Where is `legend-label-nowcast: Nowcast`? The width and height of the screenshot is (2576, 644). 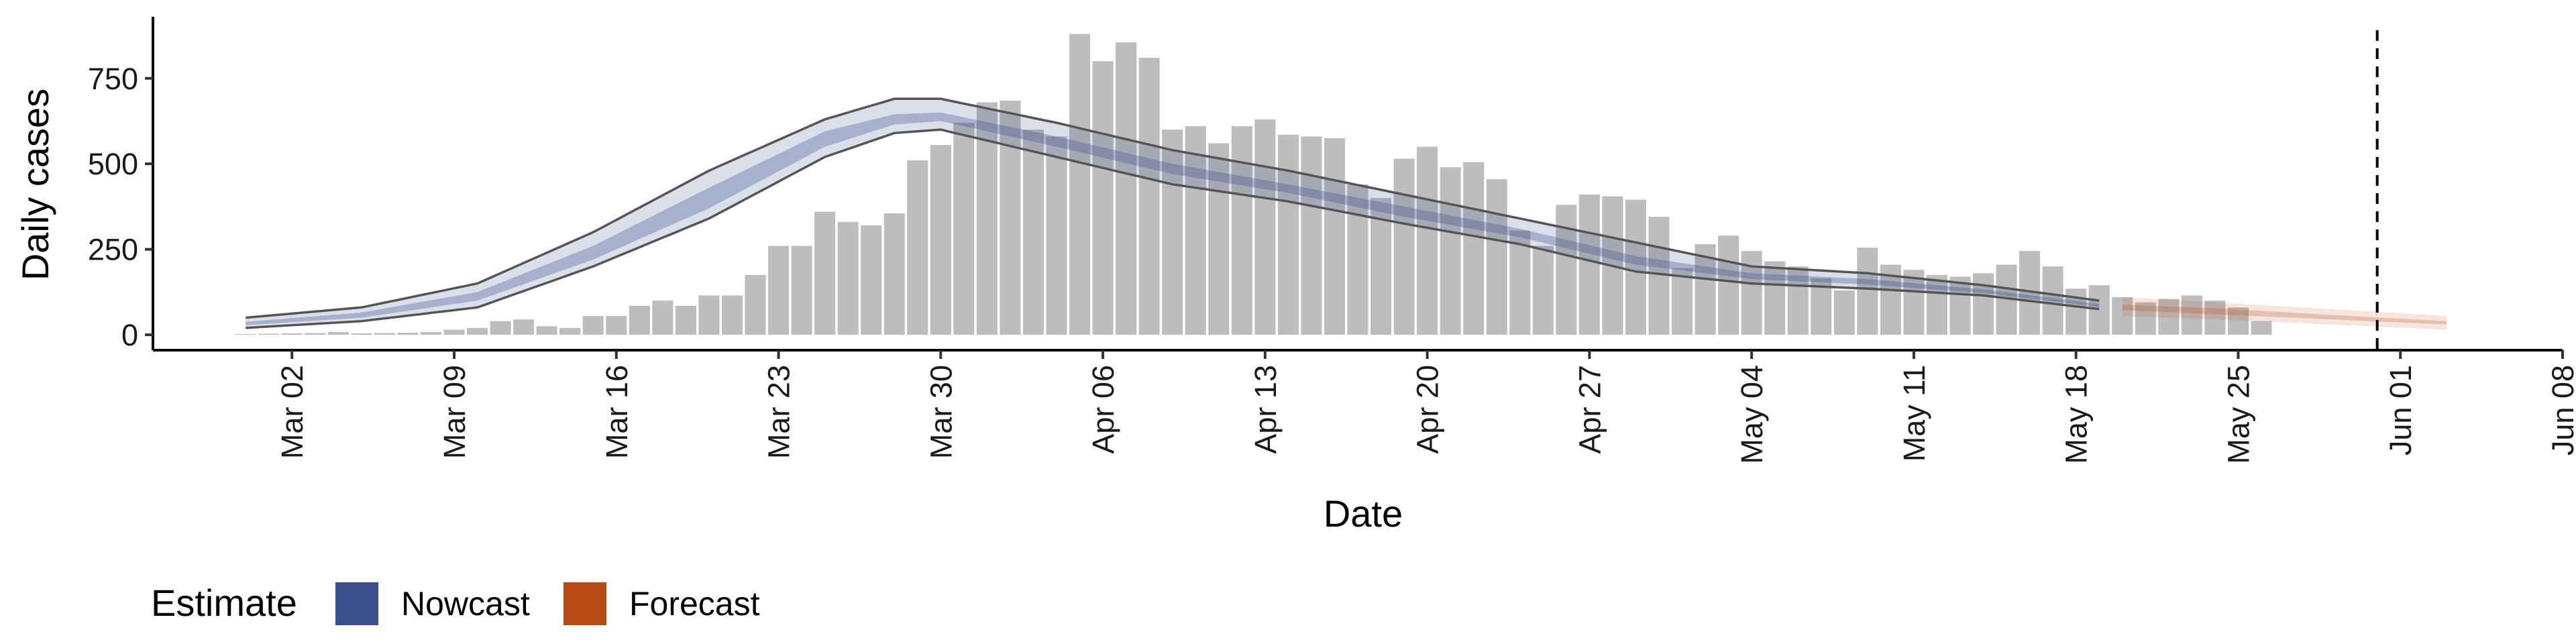 legend-label-nowcast: Nowcast is located at coordinates (465, 604).